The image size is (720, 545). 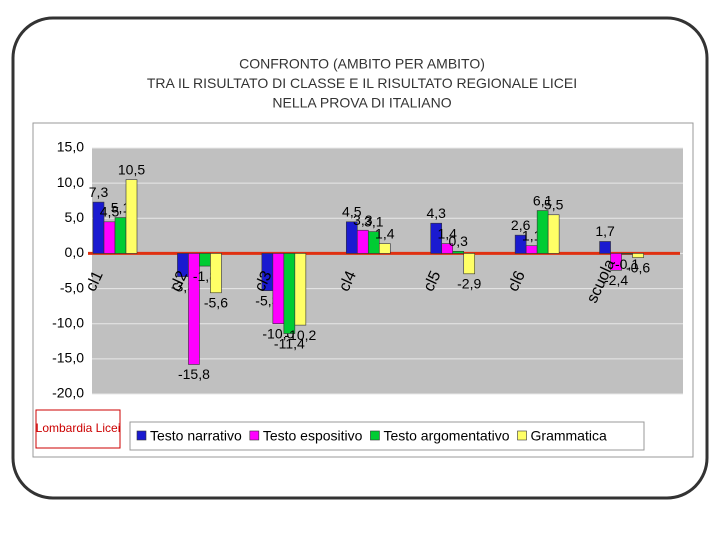 What do you see at coordinates (436, 213) in the screenshot?
I see `value-label: 4,3` at bounding box center [436, 213].